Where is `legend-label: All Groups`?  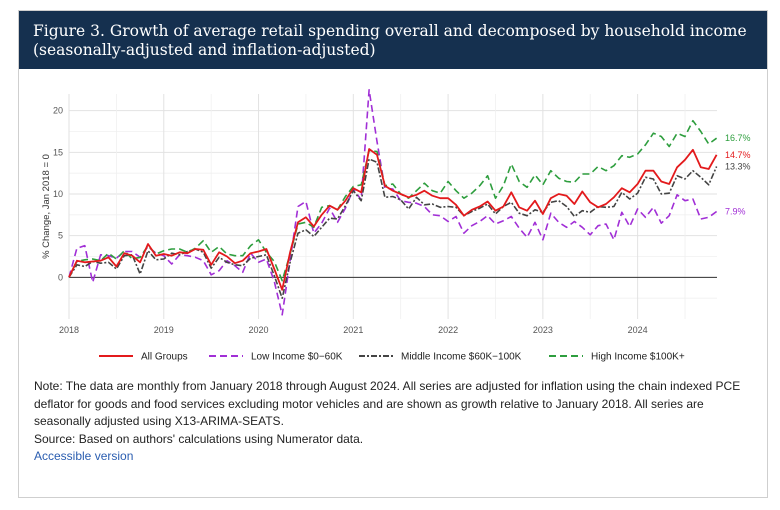 legend-label: All Groups is located at coordinates (164, 357).